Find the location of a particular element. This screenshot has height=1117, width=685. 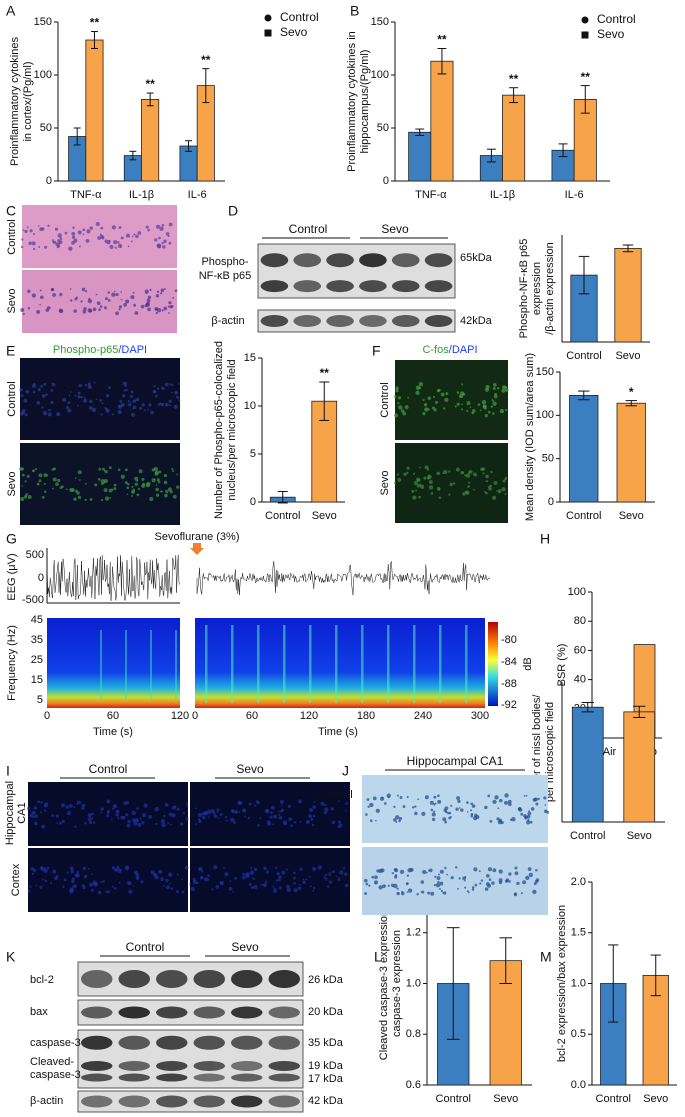

y-tick-label: 80 is located at coordinates (580, 621).